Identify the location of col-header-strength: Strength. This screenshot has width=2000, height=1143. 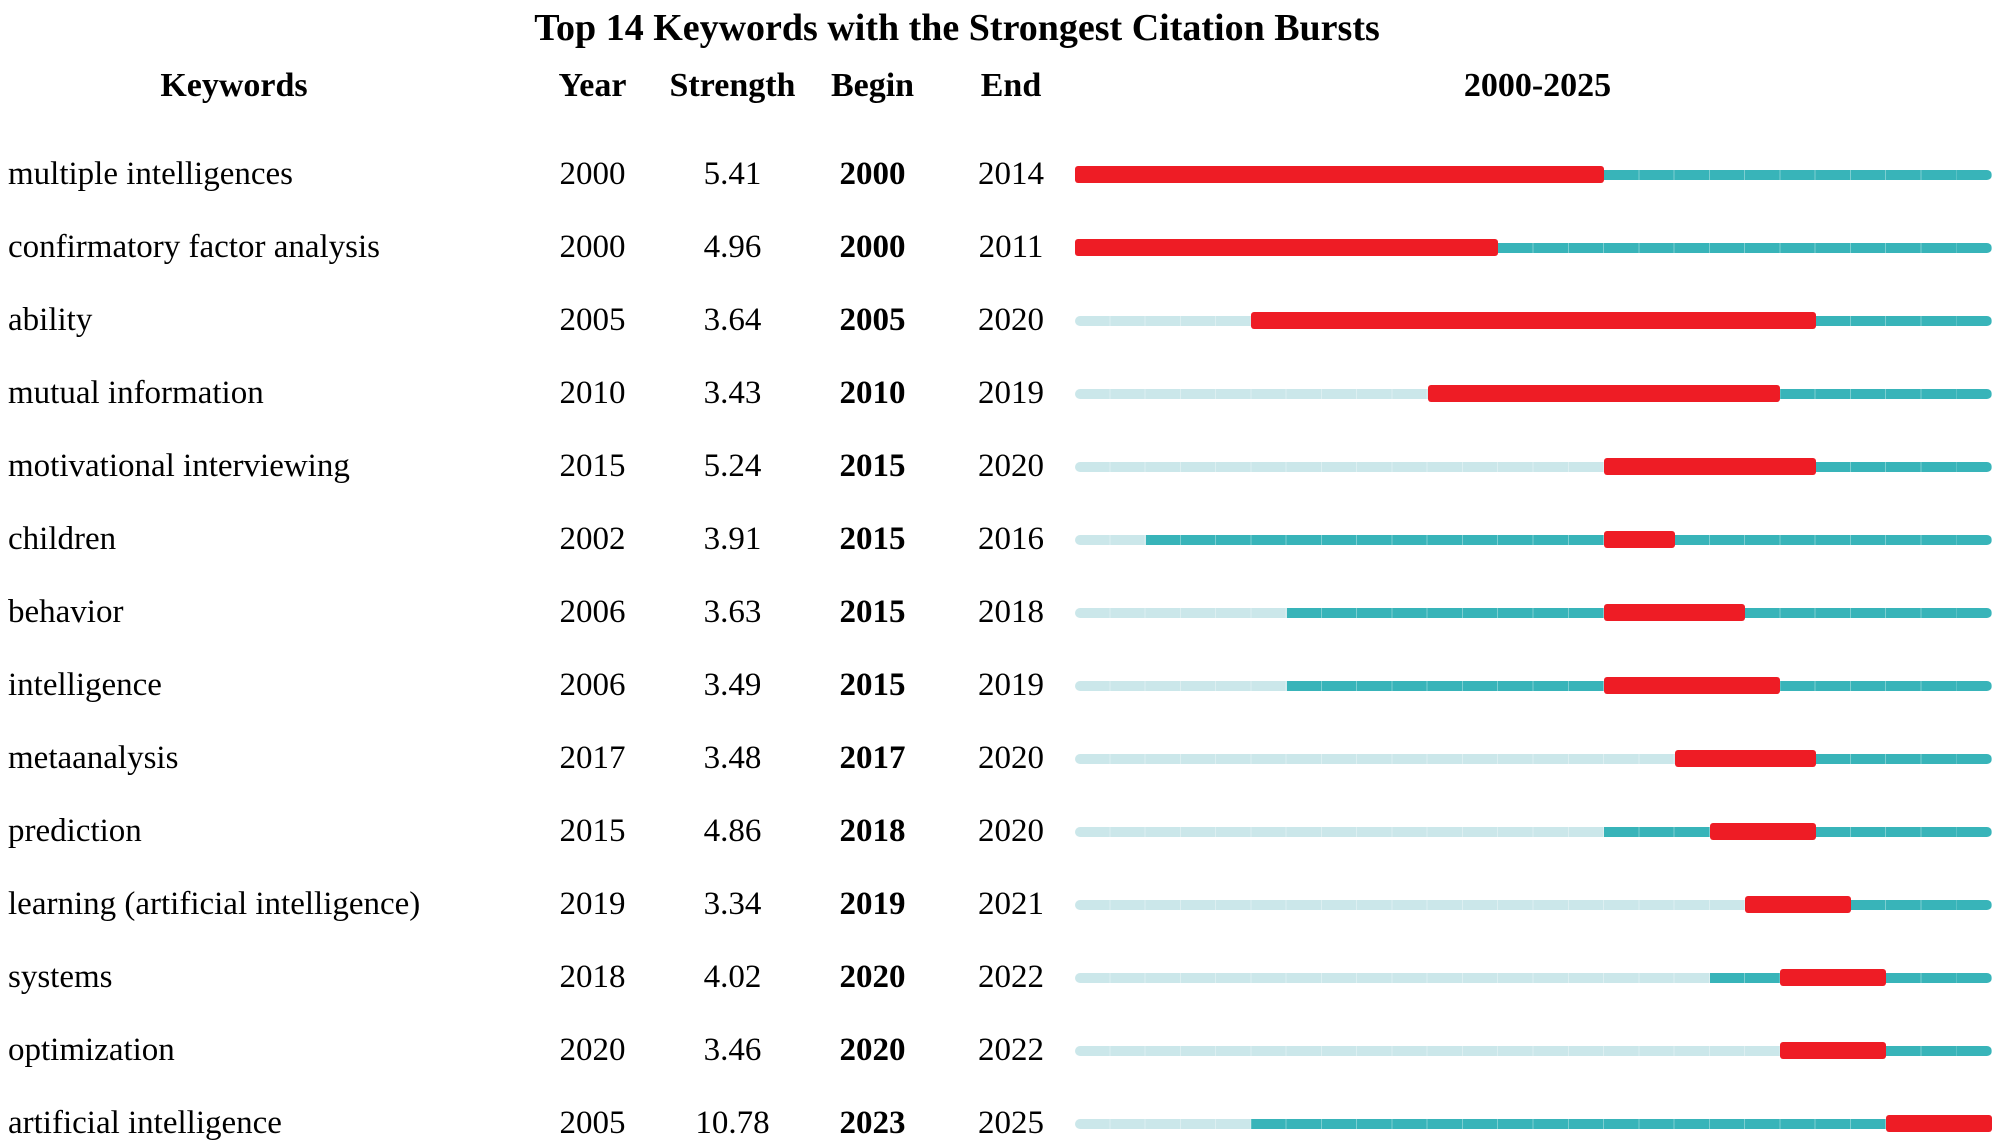
(732, 85).